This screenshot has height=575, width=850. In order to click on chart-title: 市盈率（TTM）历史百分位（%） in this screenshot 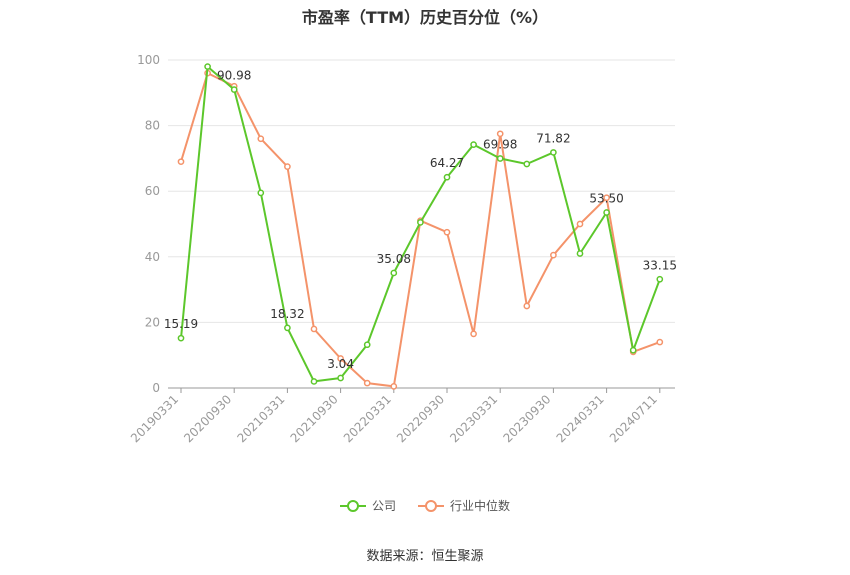, I will do `click(425, 17)`.